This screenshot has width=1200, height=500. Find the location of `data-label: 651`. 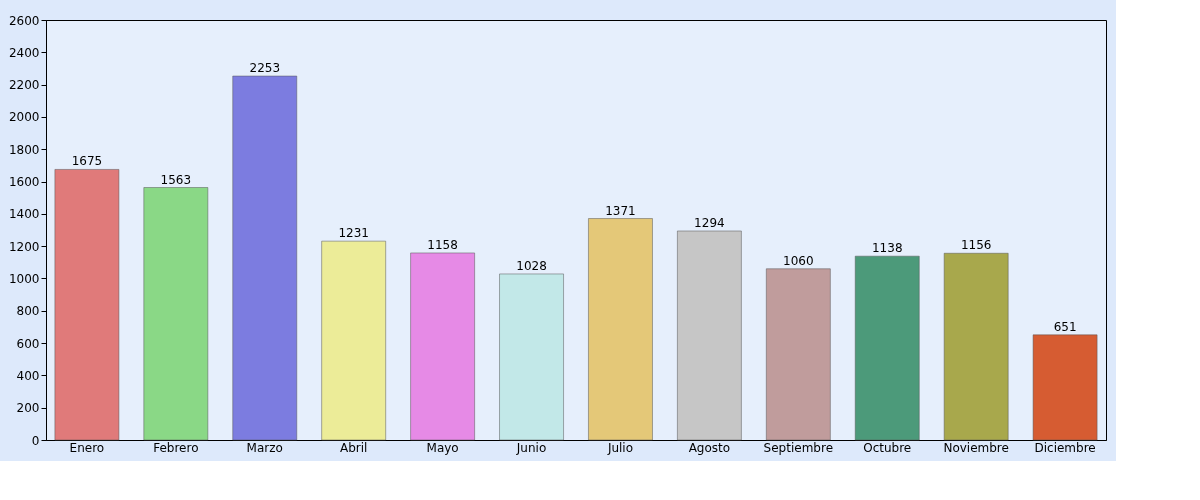

data-label: 651 is located at coordinates (1065, 326).